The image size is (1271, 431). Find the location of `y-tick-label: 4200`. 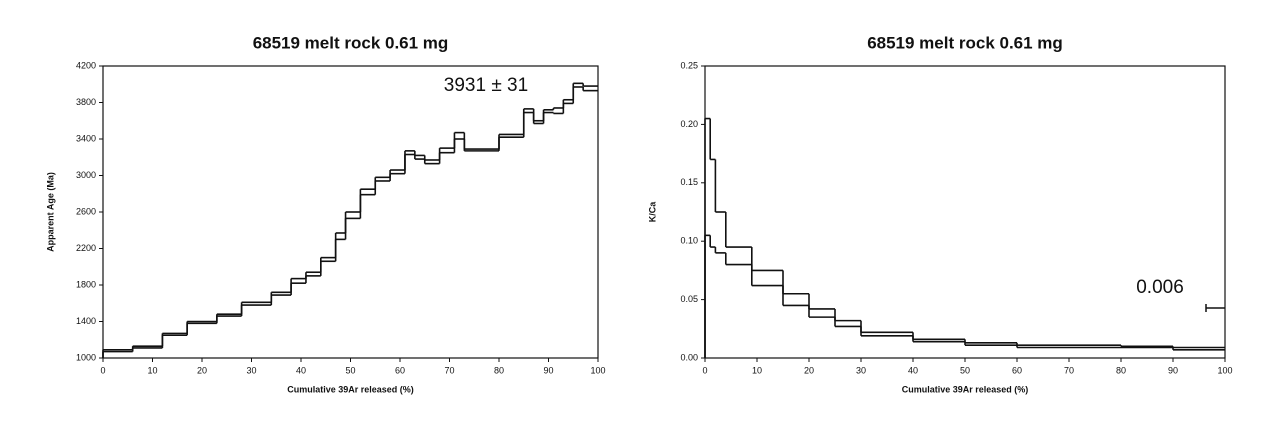

y-tick-label: 4200 is located at coordinates (86, 65).